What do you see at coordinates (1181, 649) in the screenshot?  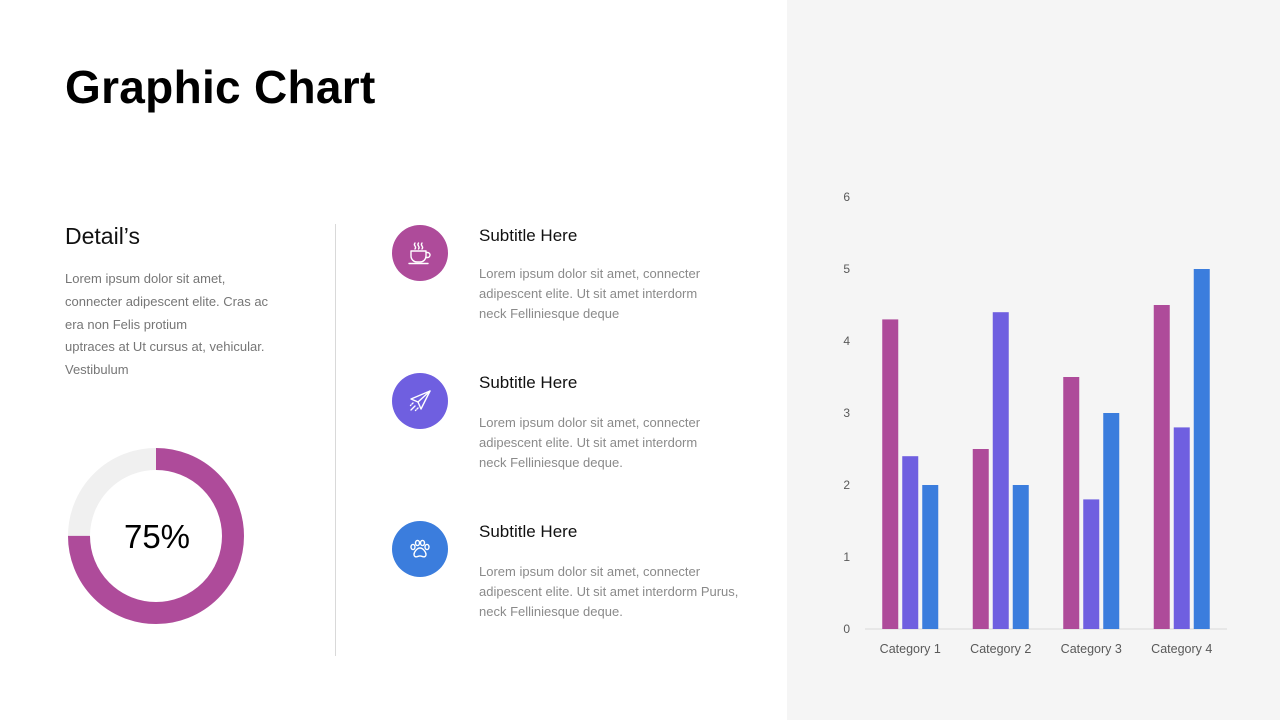 I see `x-category-label: Category 4` at bounding box center [1181, 649].